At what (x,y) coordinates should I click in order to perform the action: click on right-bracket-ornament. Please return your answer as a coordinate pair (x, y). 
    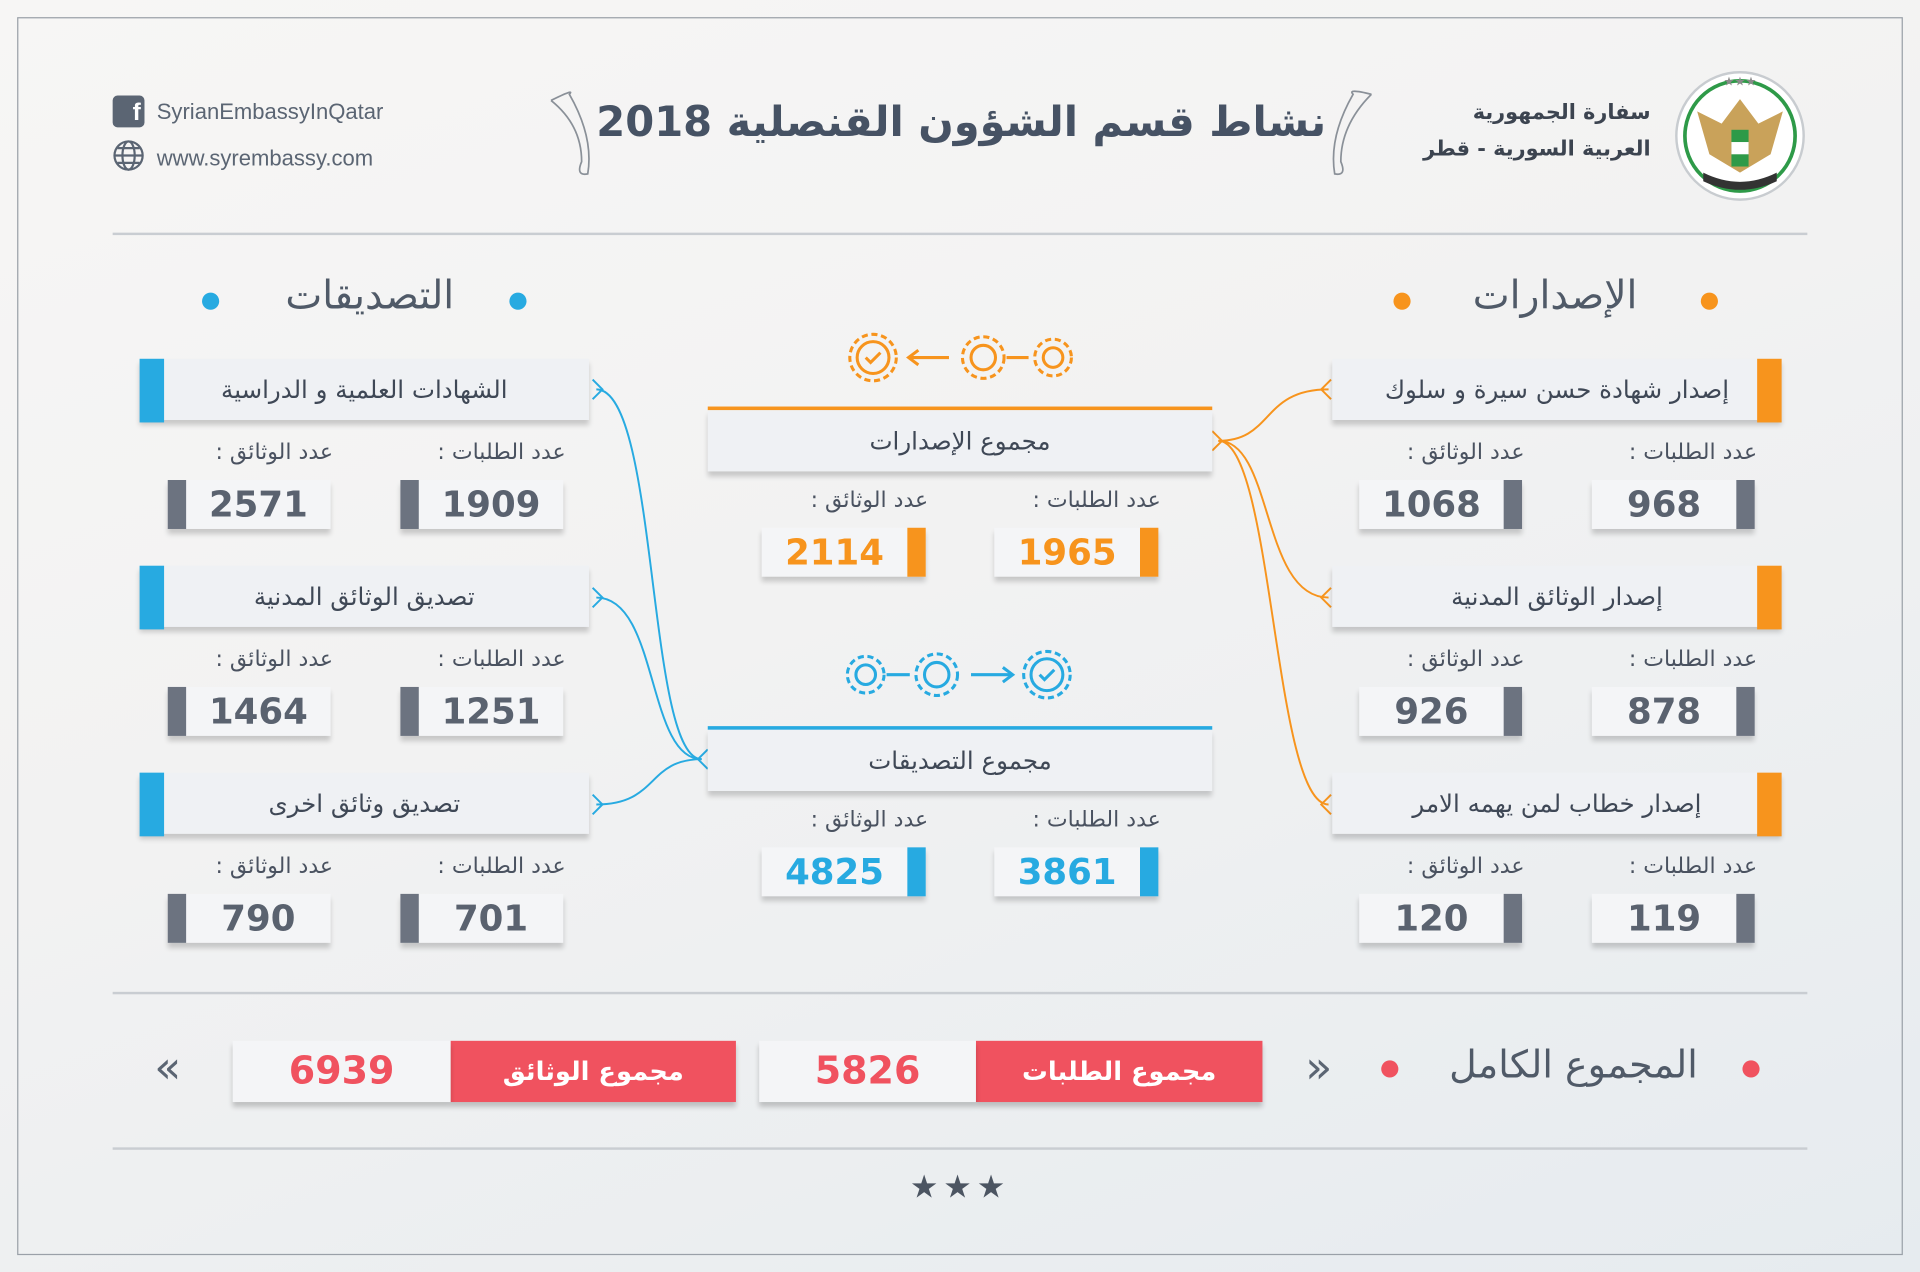
    Looking at the image, I should click on (1352, 133).